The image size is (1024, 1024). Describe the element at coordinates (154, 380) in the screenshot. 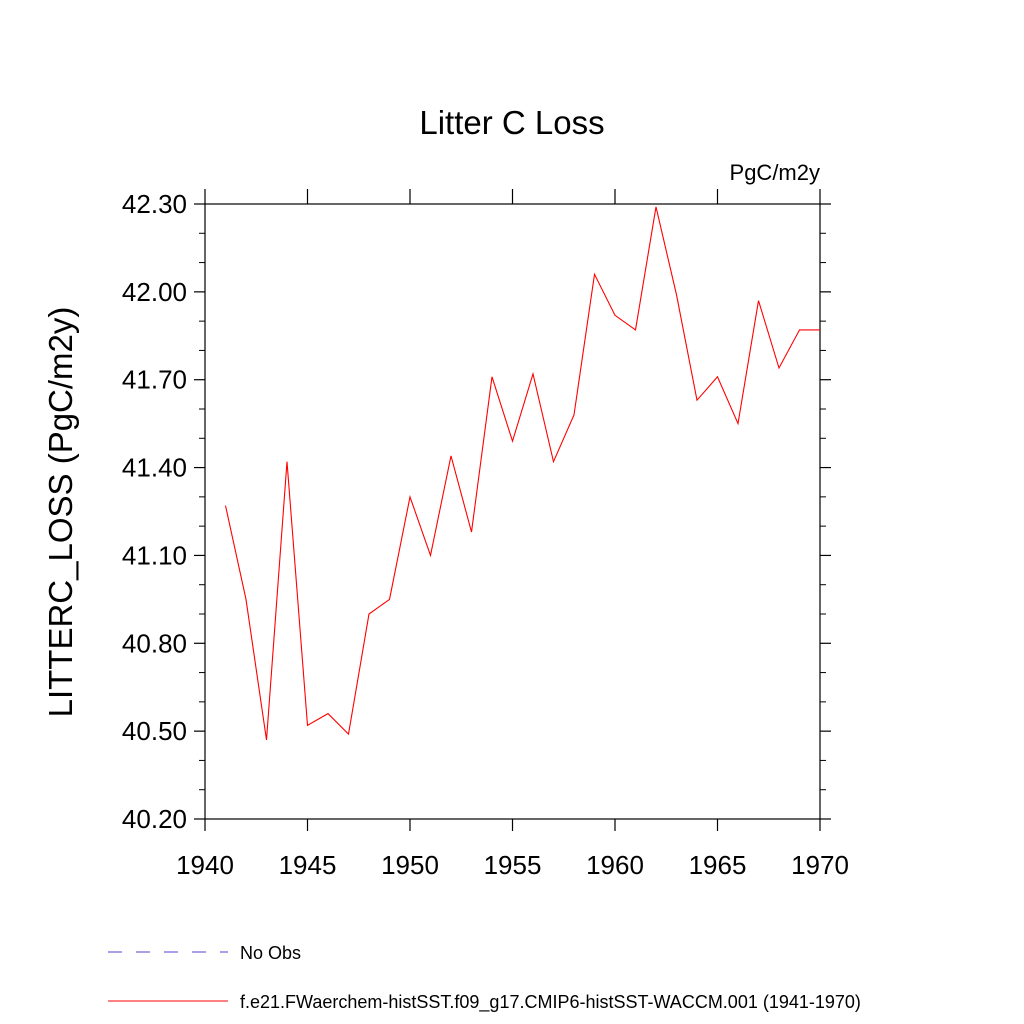

I see `y-tick-label: 41.70` at that location.